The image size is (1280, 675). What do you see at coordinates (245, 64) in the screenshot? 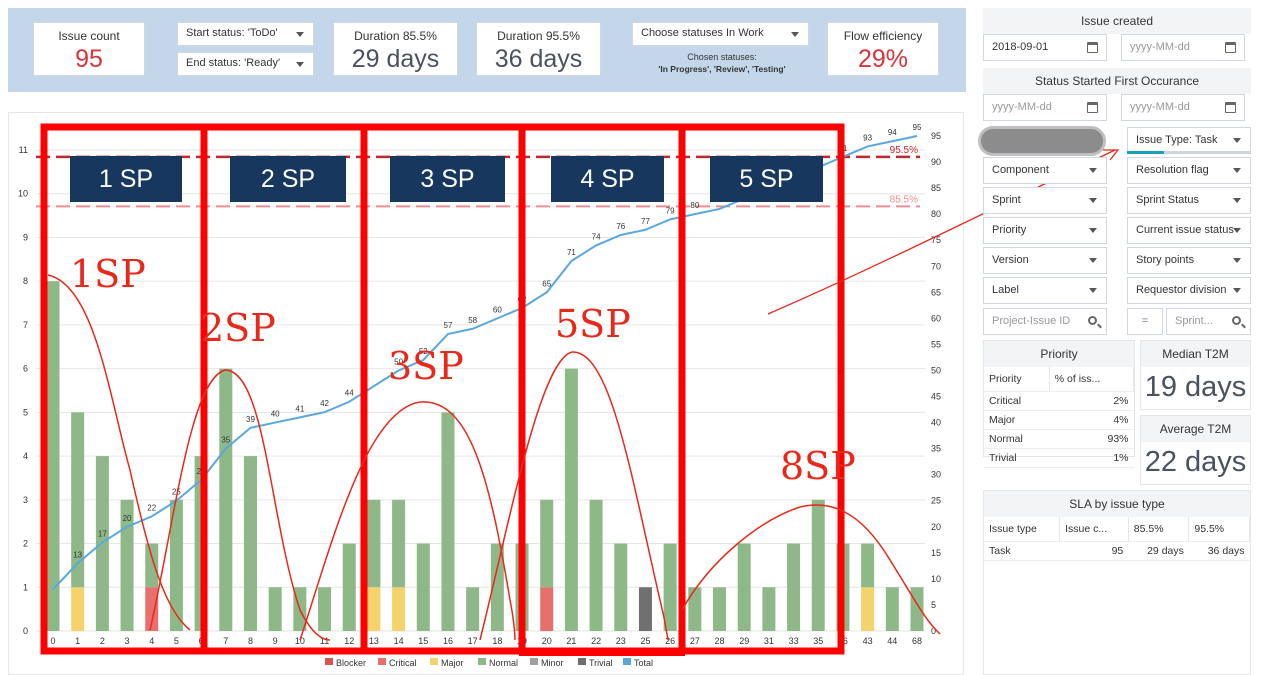
I see `end-status-select: End status: 'Ready'` at bounding box center [245, 64].